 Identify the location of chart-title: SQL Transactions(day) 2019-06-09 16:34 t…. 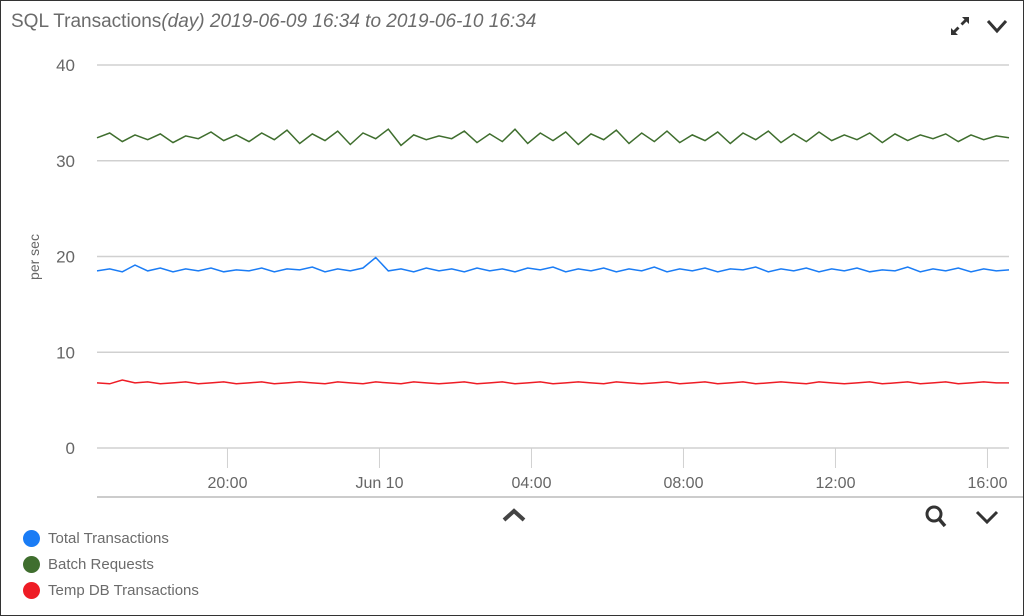
(273, 22).